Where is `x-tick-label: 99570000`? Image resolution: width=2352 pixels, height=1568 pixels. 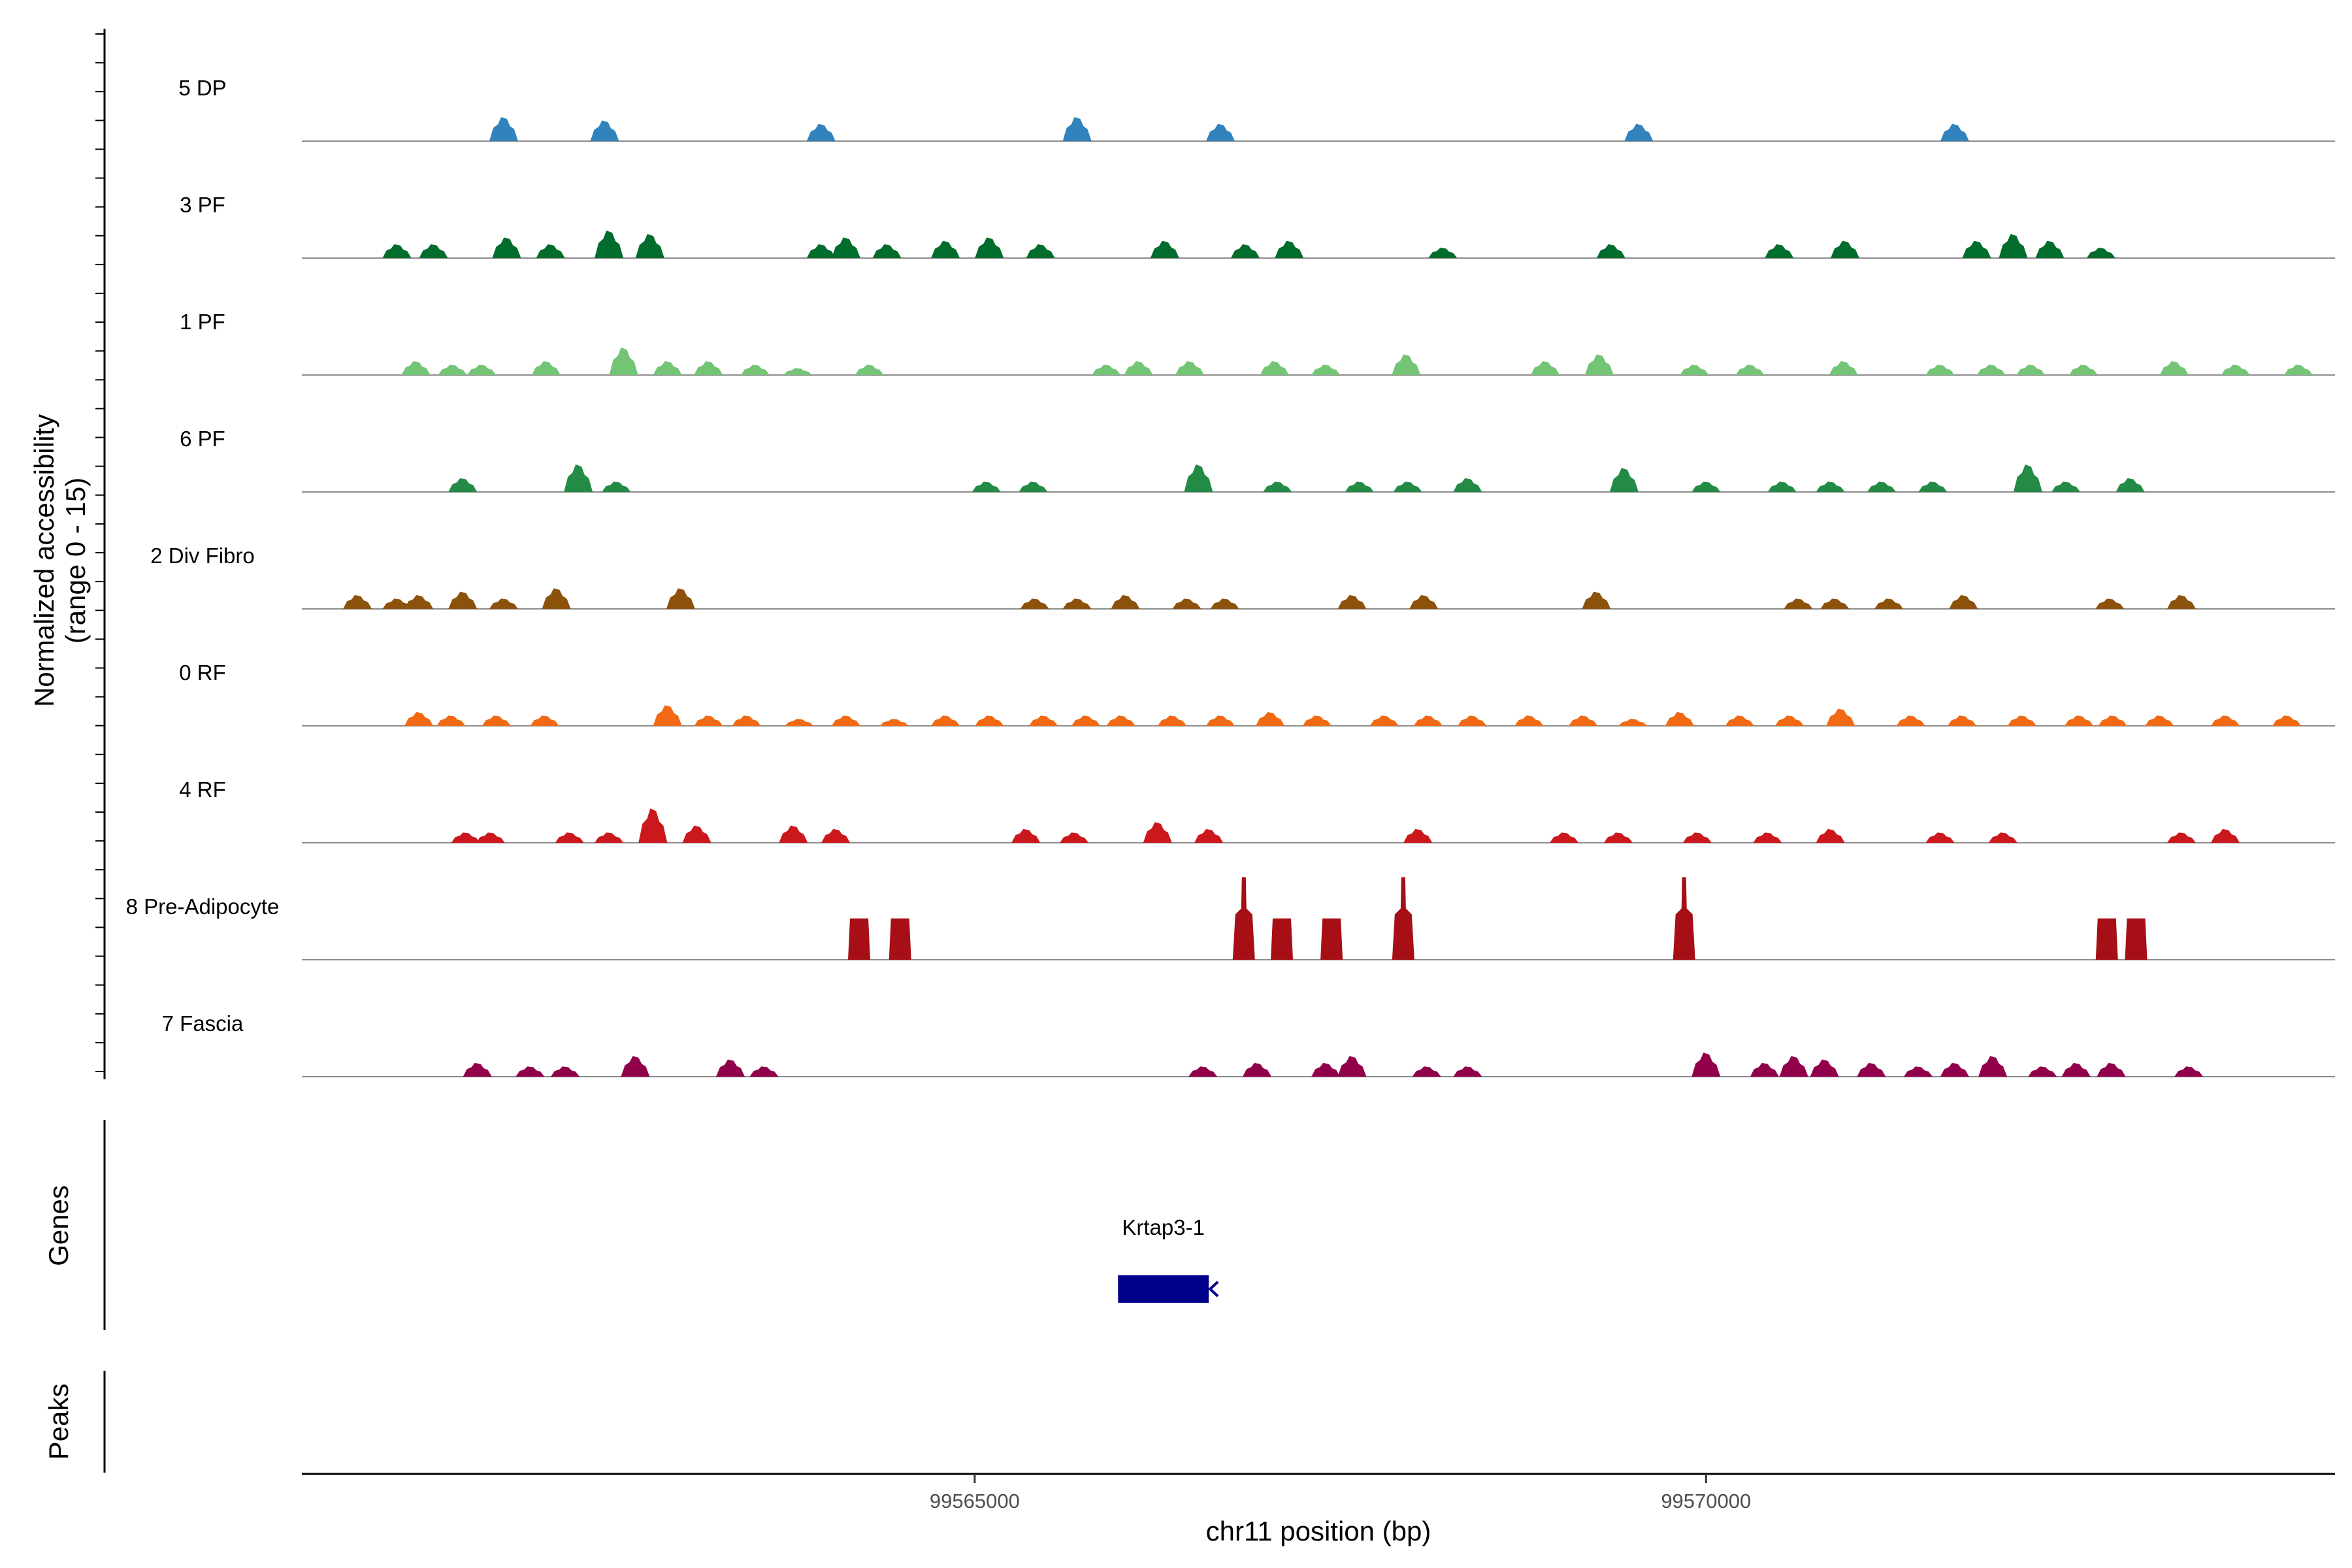
x-tick-label: 99570000 is located at coordinates (1706, 1501).